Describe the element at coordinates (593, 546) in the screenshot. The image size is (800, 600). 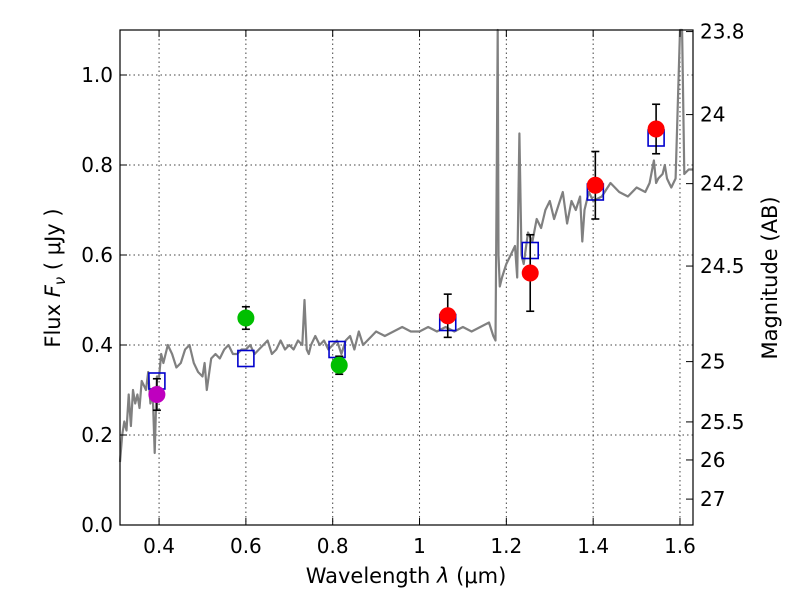
I see `x-tick-label: 1.4` at that location.